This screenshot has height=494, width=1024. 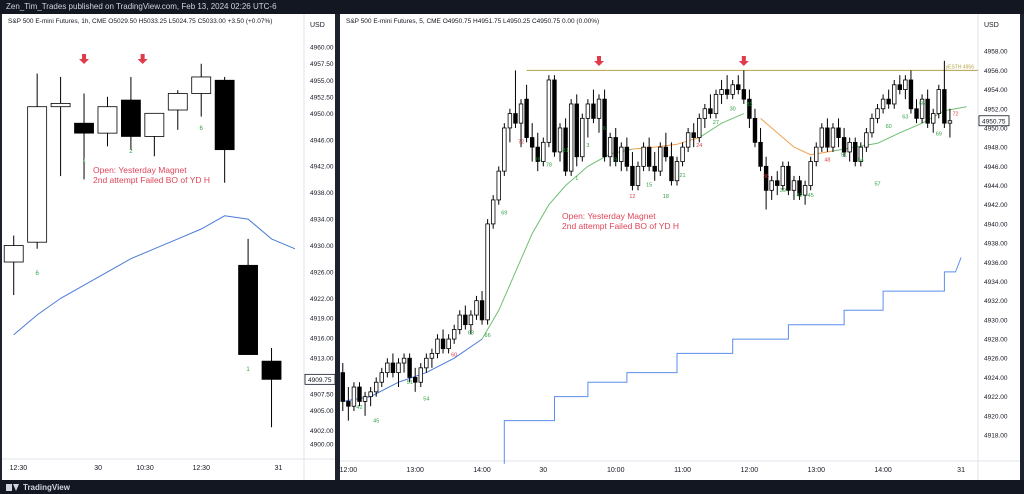 I want to click on panel-divider, so click(x=337, y=247).